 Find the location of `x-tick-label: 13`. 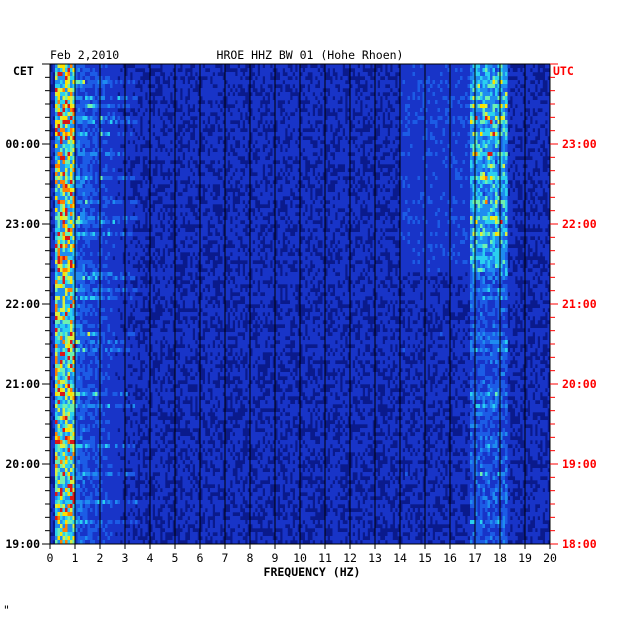

x-tick-label: 13 is located at coordinates (375, 558).